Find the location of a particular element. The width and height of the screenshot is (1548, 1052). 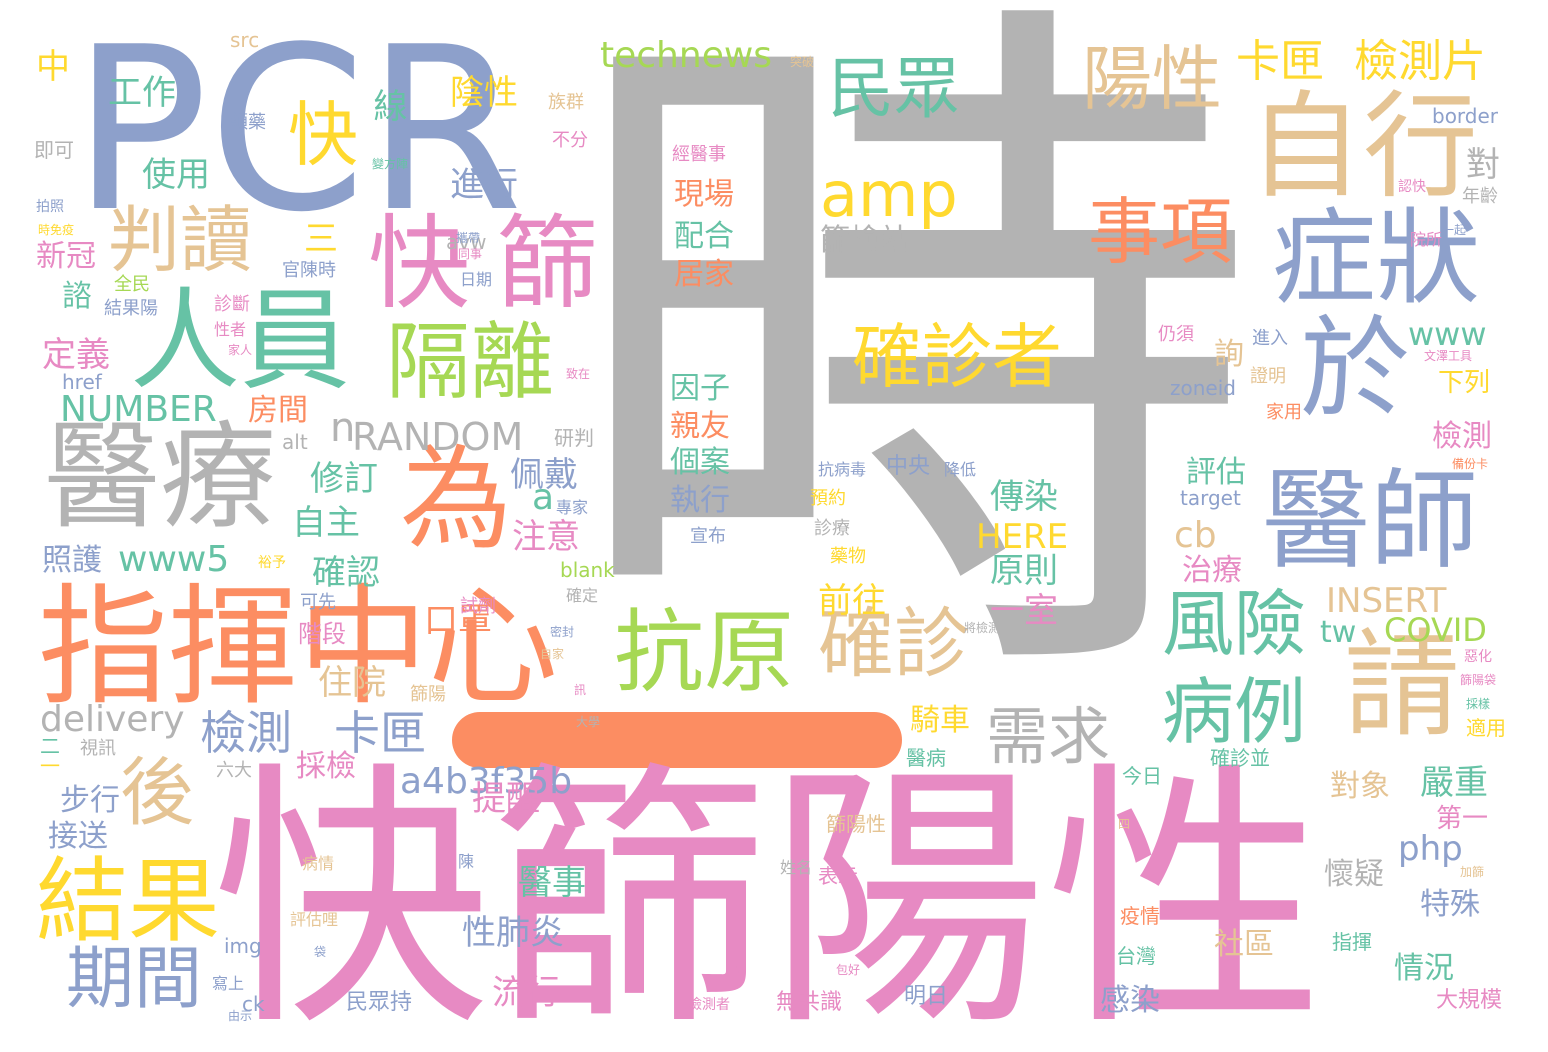

word: 密封 is located at coordinates (562, 632).